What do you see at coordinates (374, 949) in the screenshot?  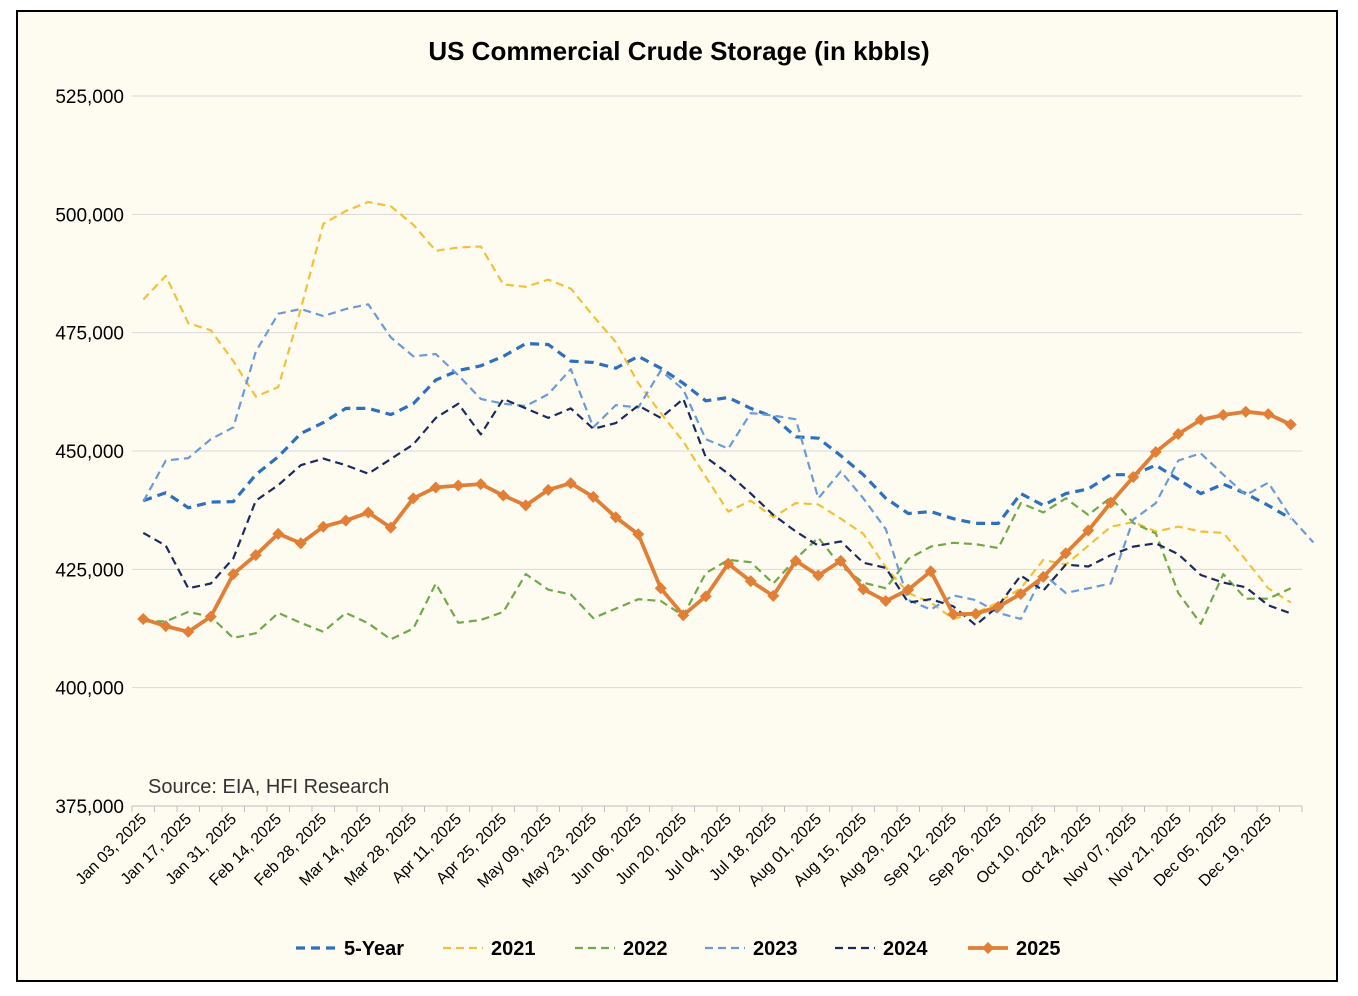 I see `legend-label-5-year: 5-Year` at bounding box center [374, 949].